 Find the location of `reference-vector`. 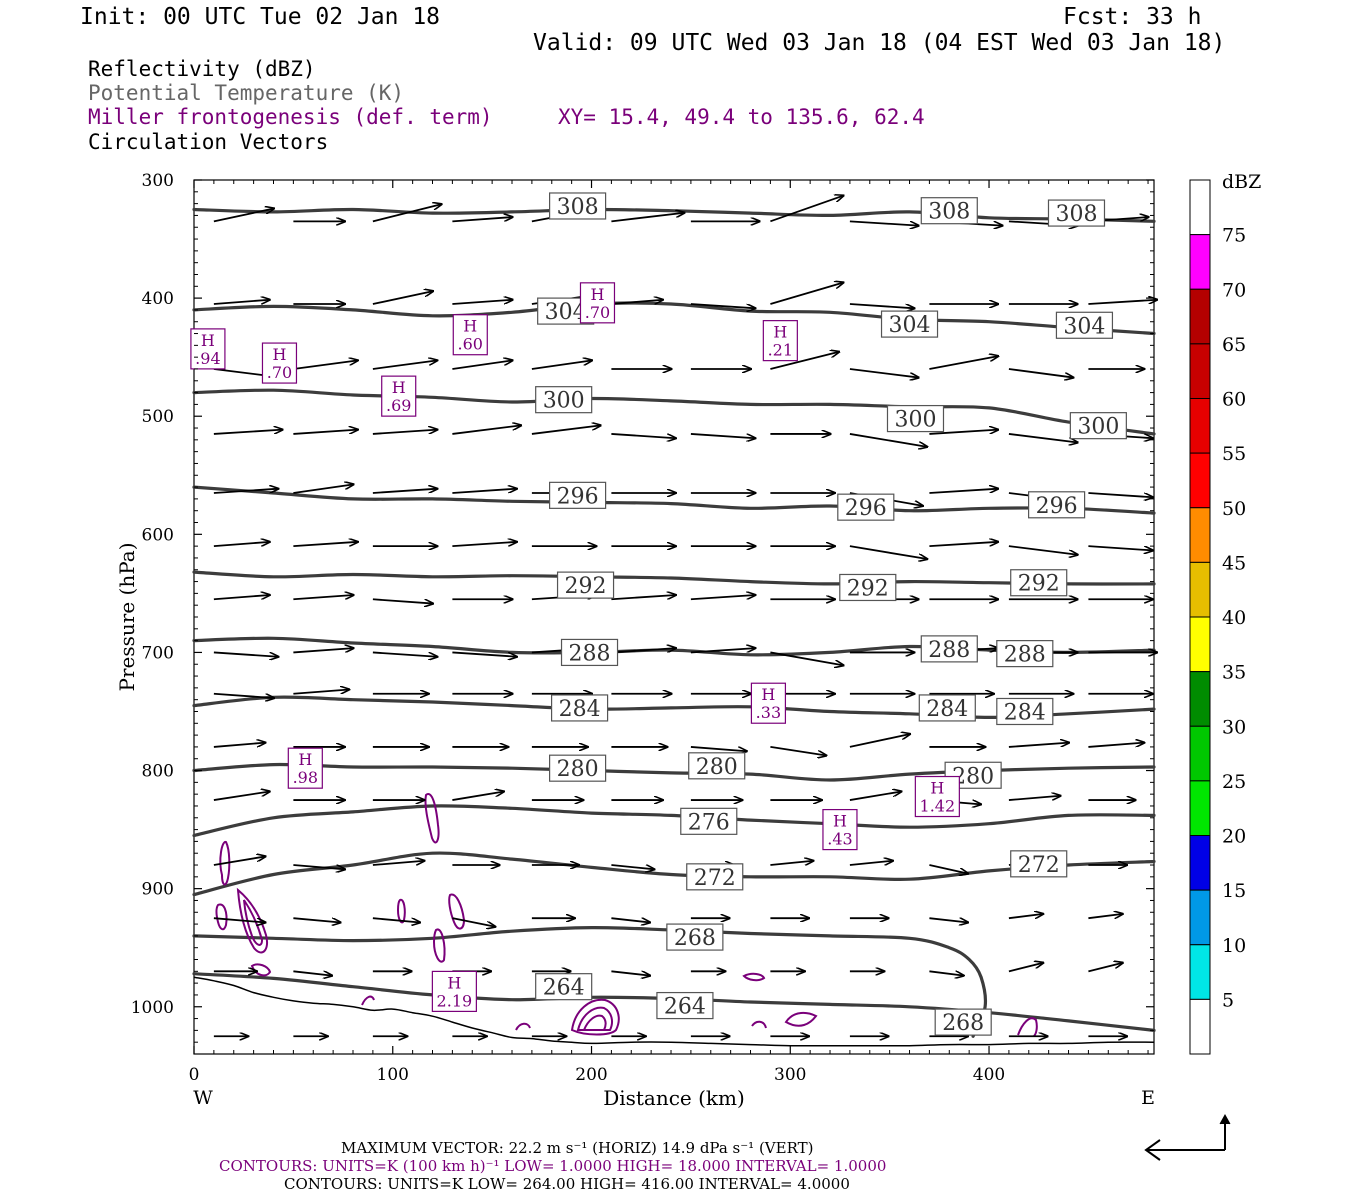

reference-vector is located at coordinates (1187, 1137).